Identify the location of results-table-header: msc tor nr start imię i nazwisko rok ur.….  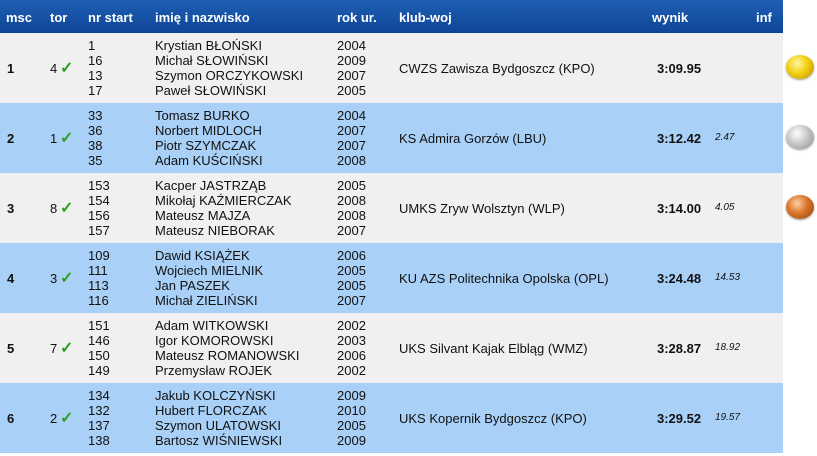
(391, 16).